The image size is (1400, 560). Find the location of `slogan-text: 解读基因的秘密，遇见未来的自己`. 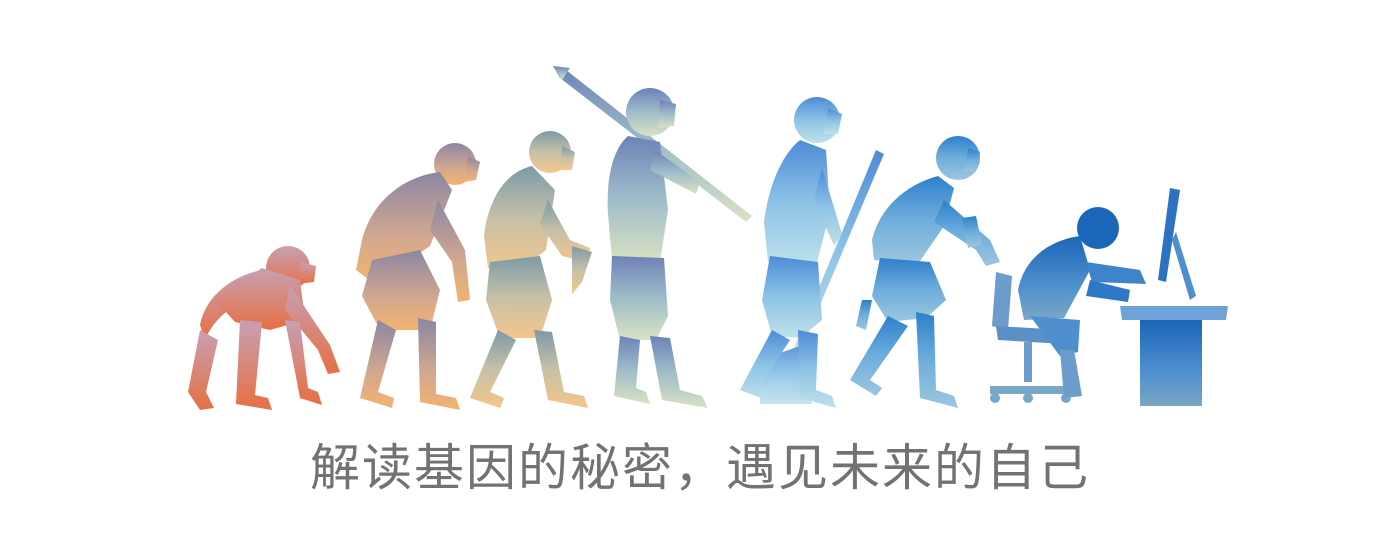

slogan-text: 解读基因的秘密，遇见未来的自己 is located at coordinates (700, 468).